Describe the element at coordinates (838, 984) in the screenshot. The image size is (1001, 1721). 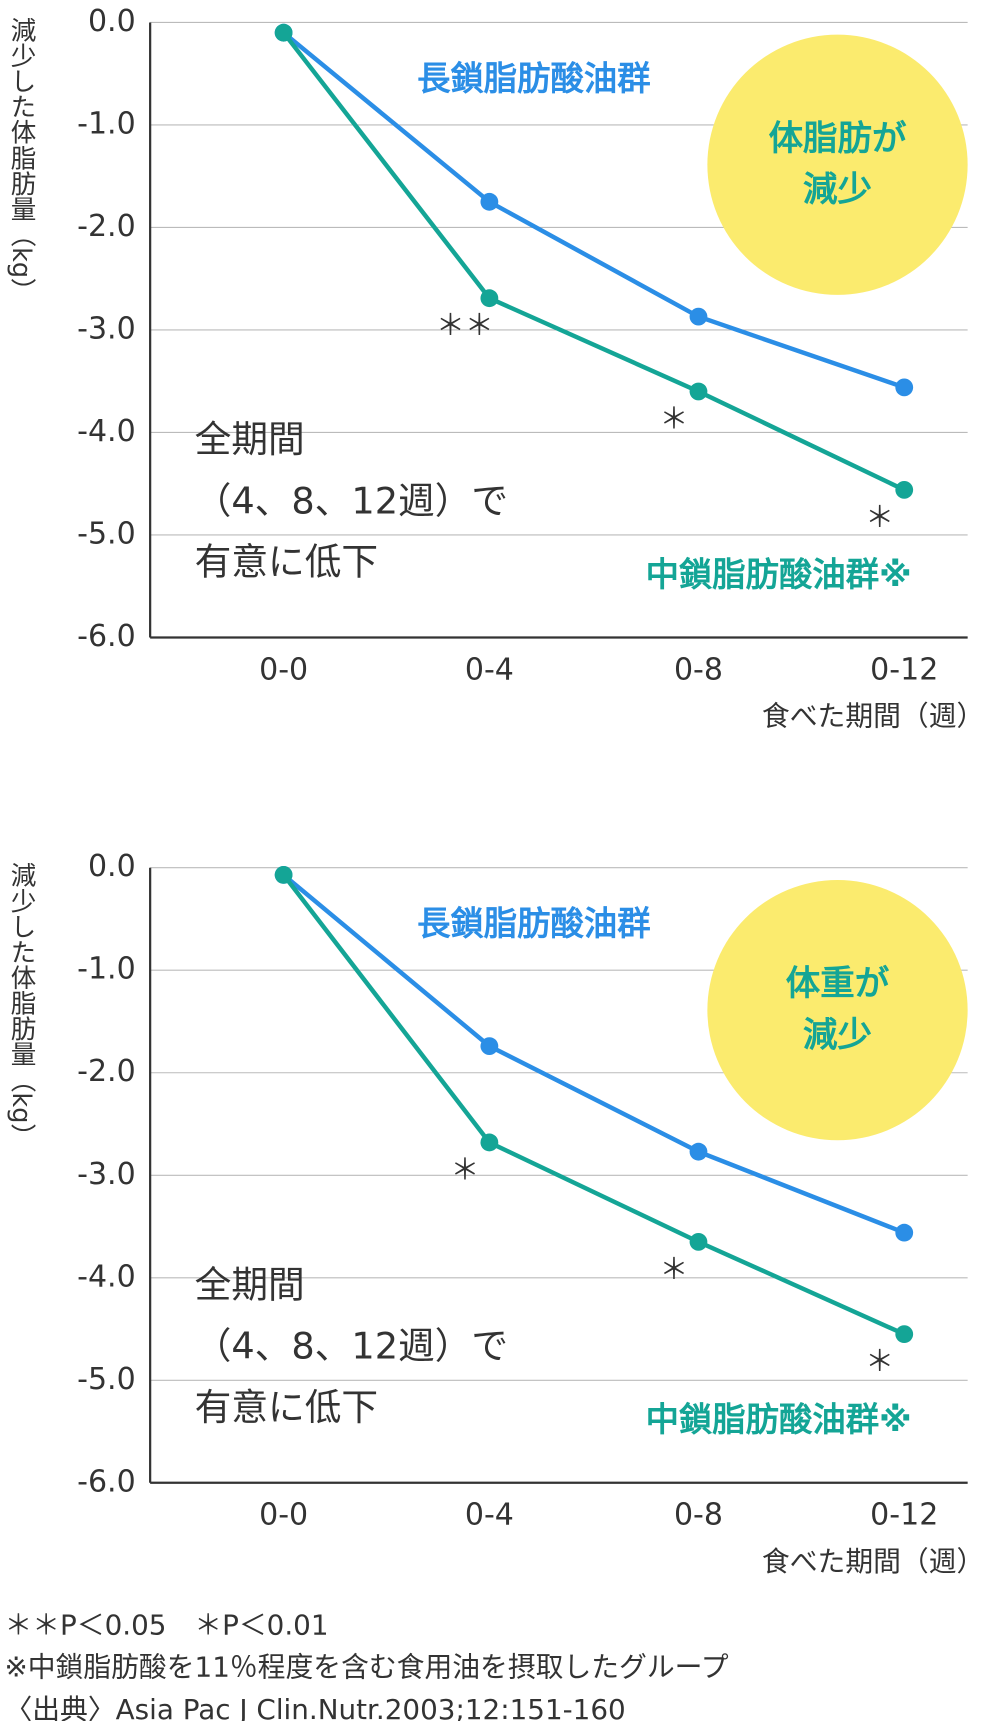
I see `callout-text: 体重が` at that location.